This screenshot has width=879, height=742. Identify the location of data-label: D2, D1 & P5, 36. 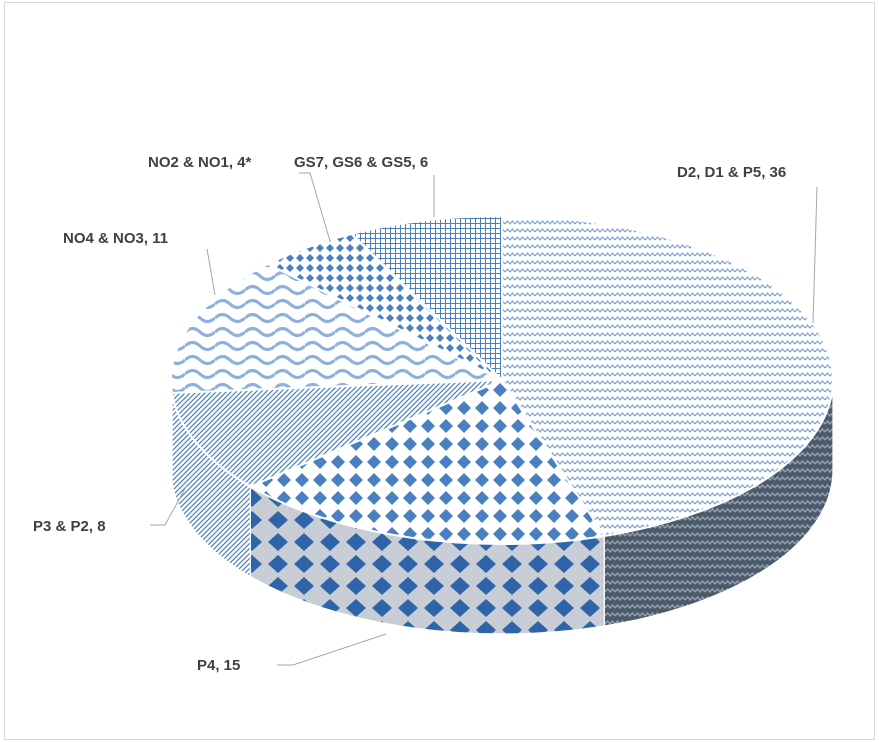
(731, 172).